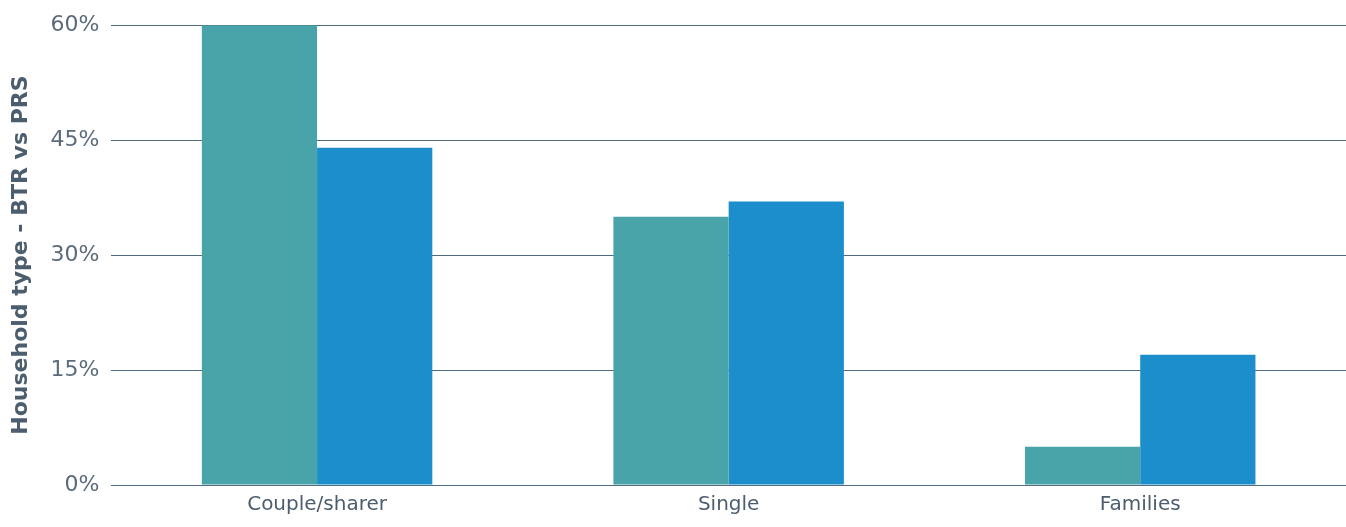 Image resolution: width=1346 pixels, height=527 pixels. What do you see at coordinates (317, 503) in the screenshot?
I see `x-tick-label: Couple/sharer` at bounding box center [317, 503].